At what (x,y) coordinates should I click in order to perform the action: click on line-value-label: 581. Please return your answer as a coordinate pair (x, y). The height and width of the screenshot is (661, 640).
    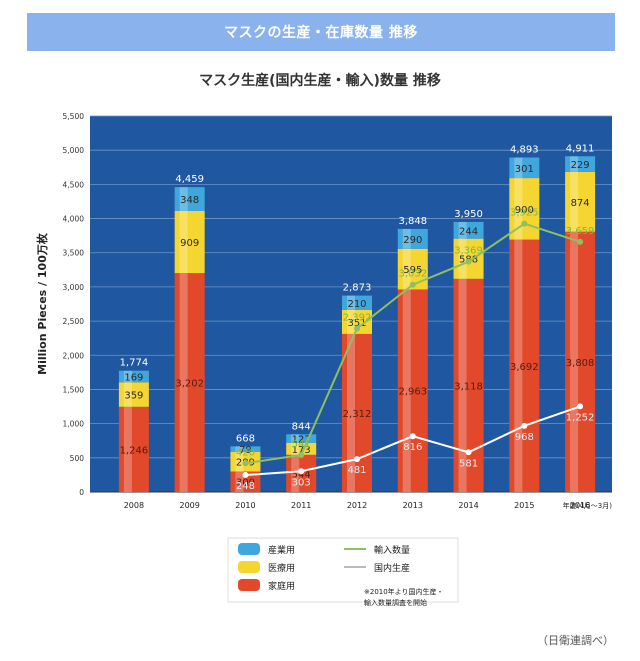
    Looking at the image, I should click on (468, 463).